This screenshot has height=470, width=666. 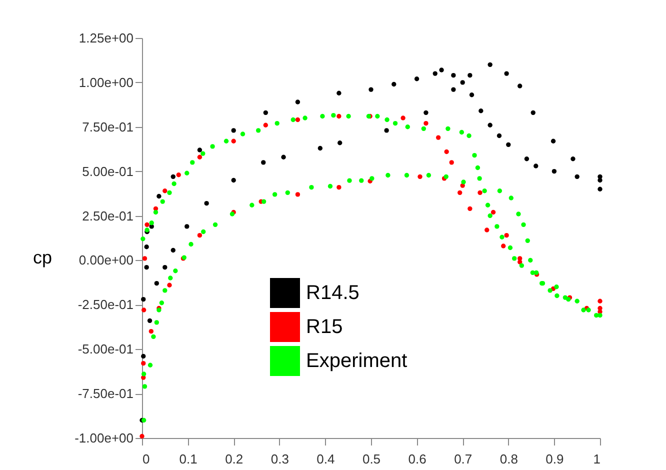 What do you see at coordinates (106, 349) in the screenshot?
I see `y-tick-label: -5.00e-01` at bounding box center [106, 349].